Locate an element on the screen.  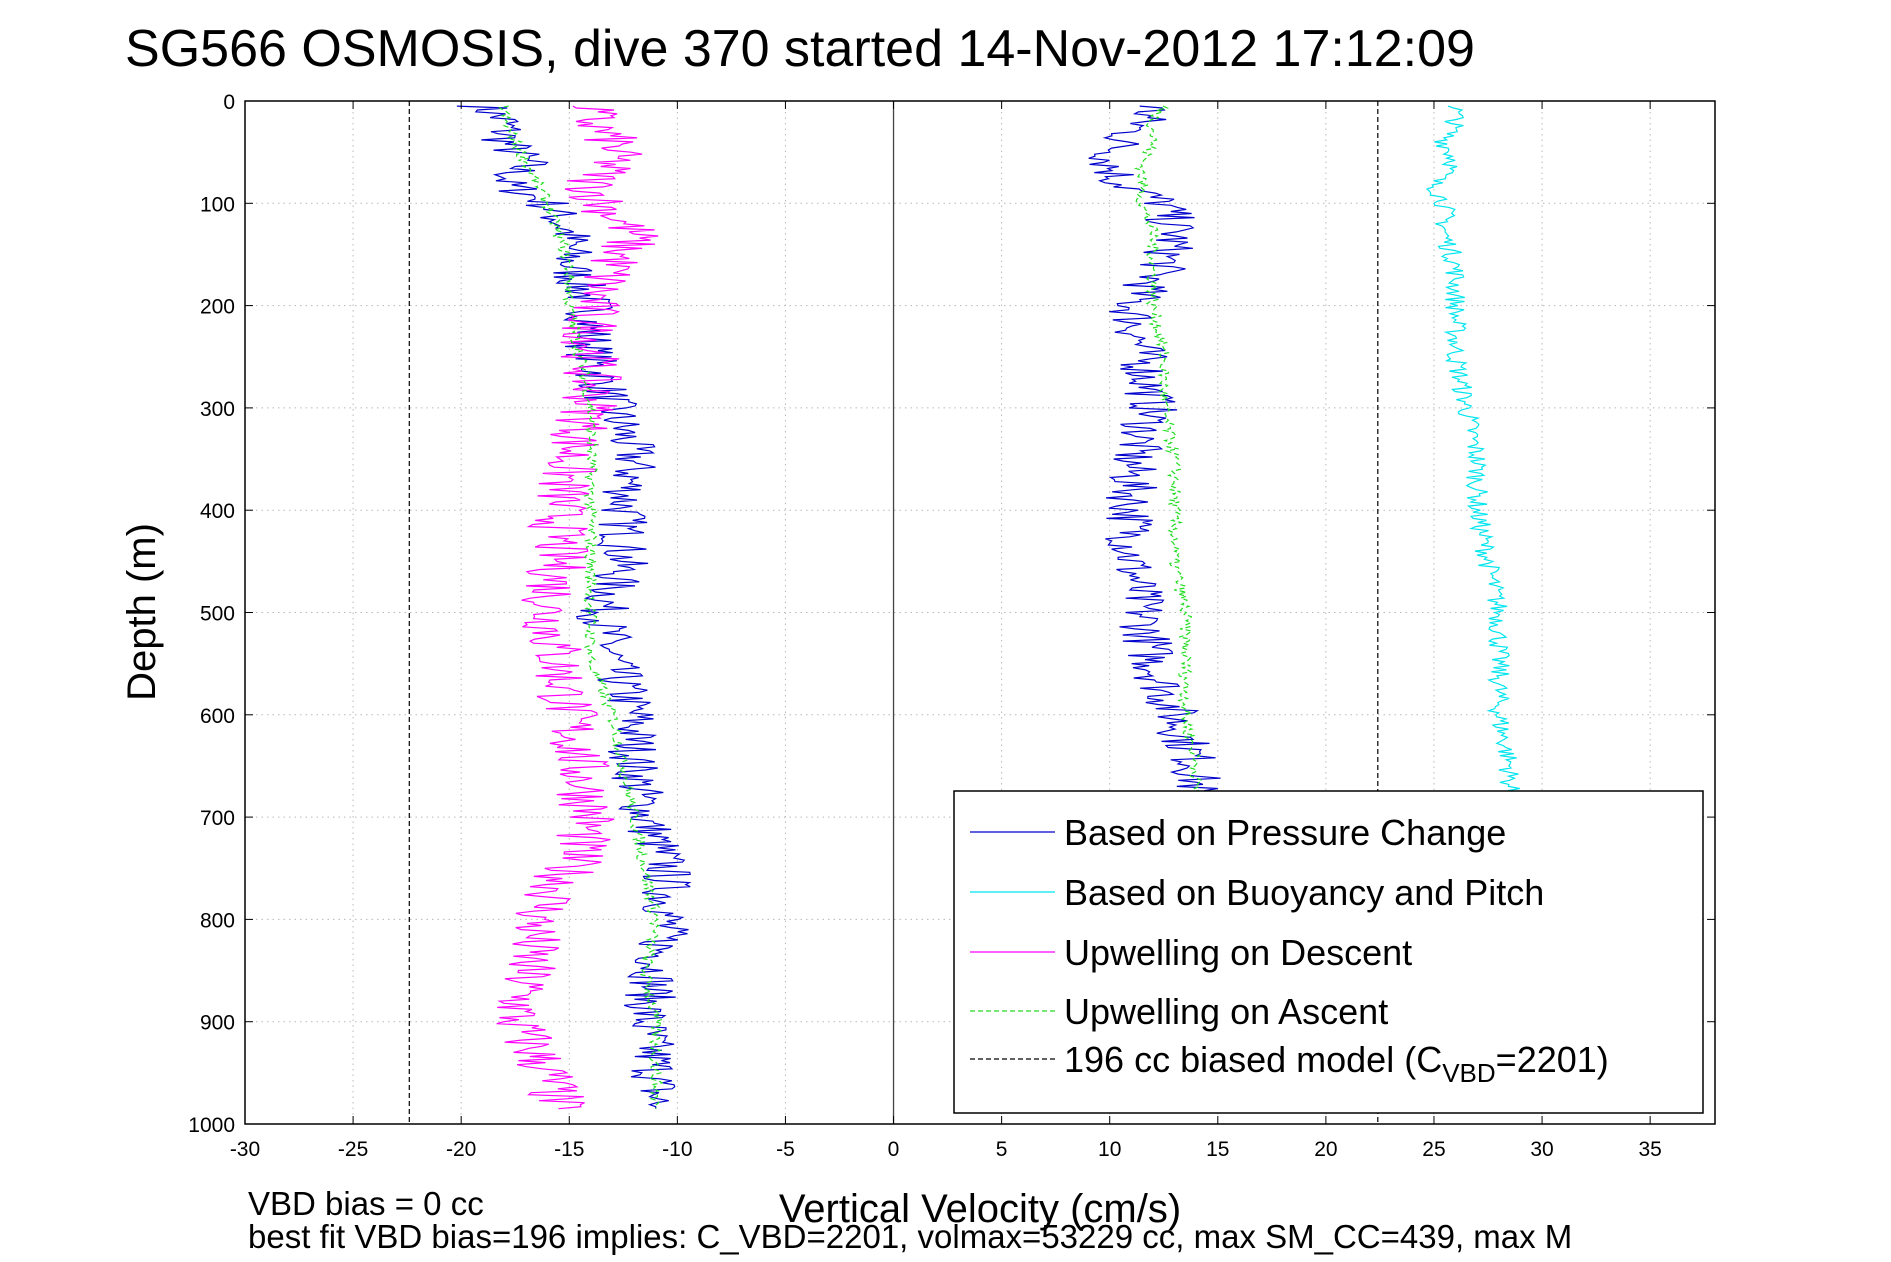
y-tick-label: 800 is located at coordinates (217, 920).